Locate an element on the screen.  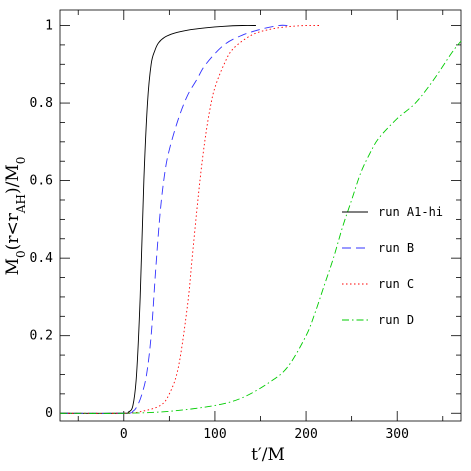
x-tick-label: 100 is located at coordinates (214, 434).